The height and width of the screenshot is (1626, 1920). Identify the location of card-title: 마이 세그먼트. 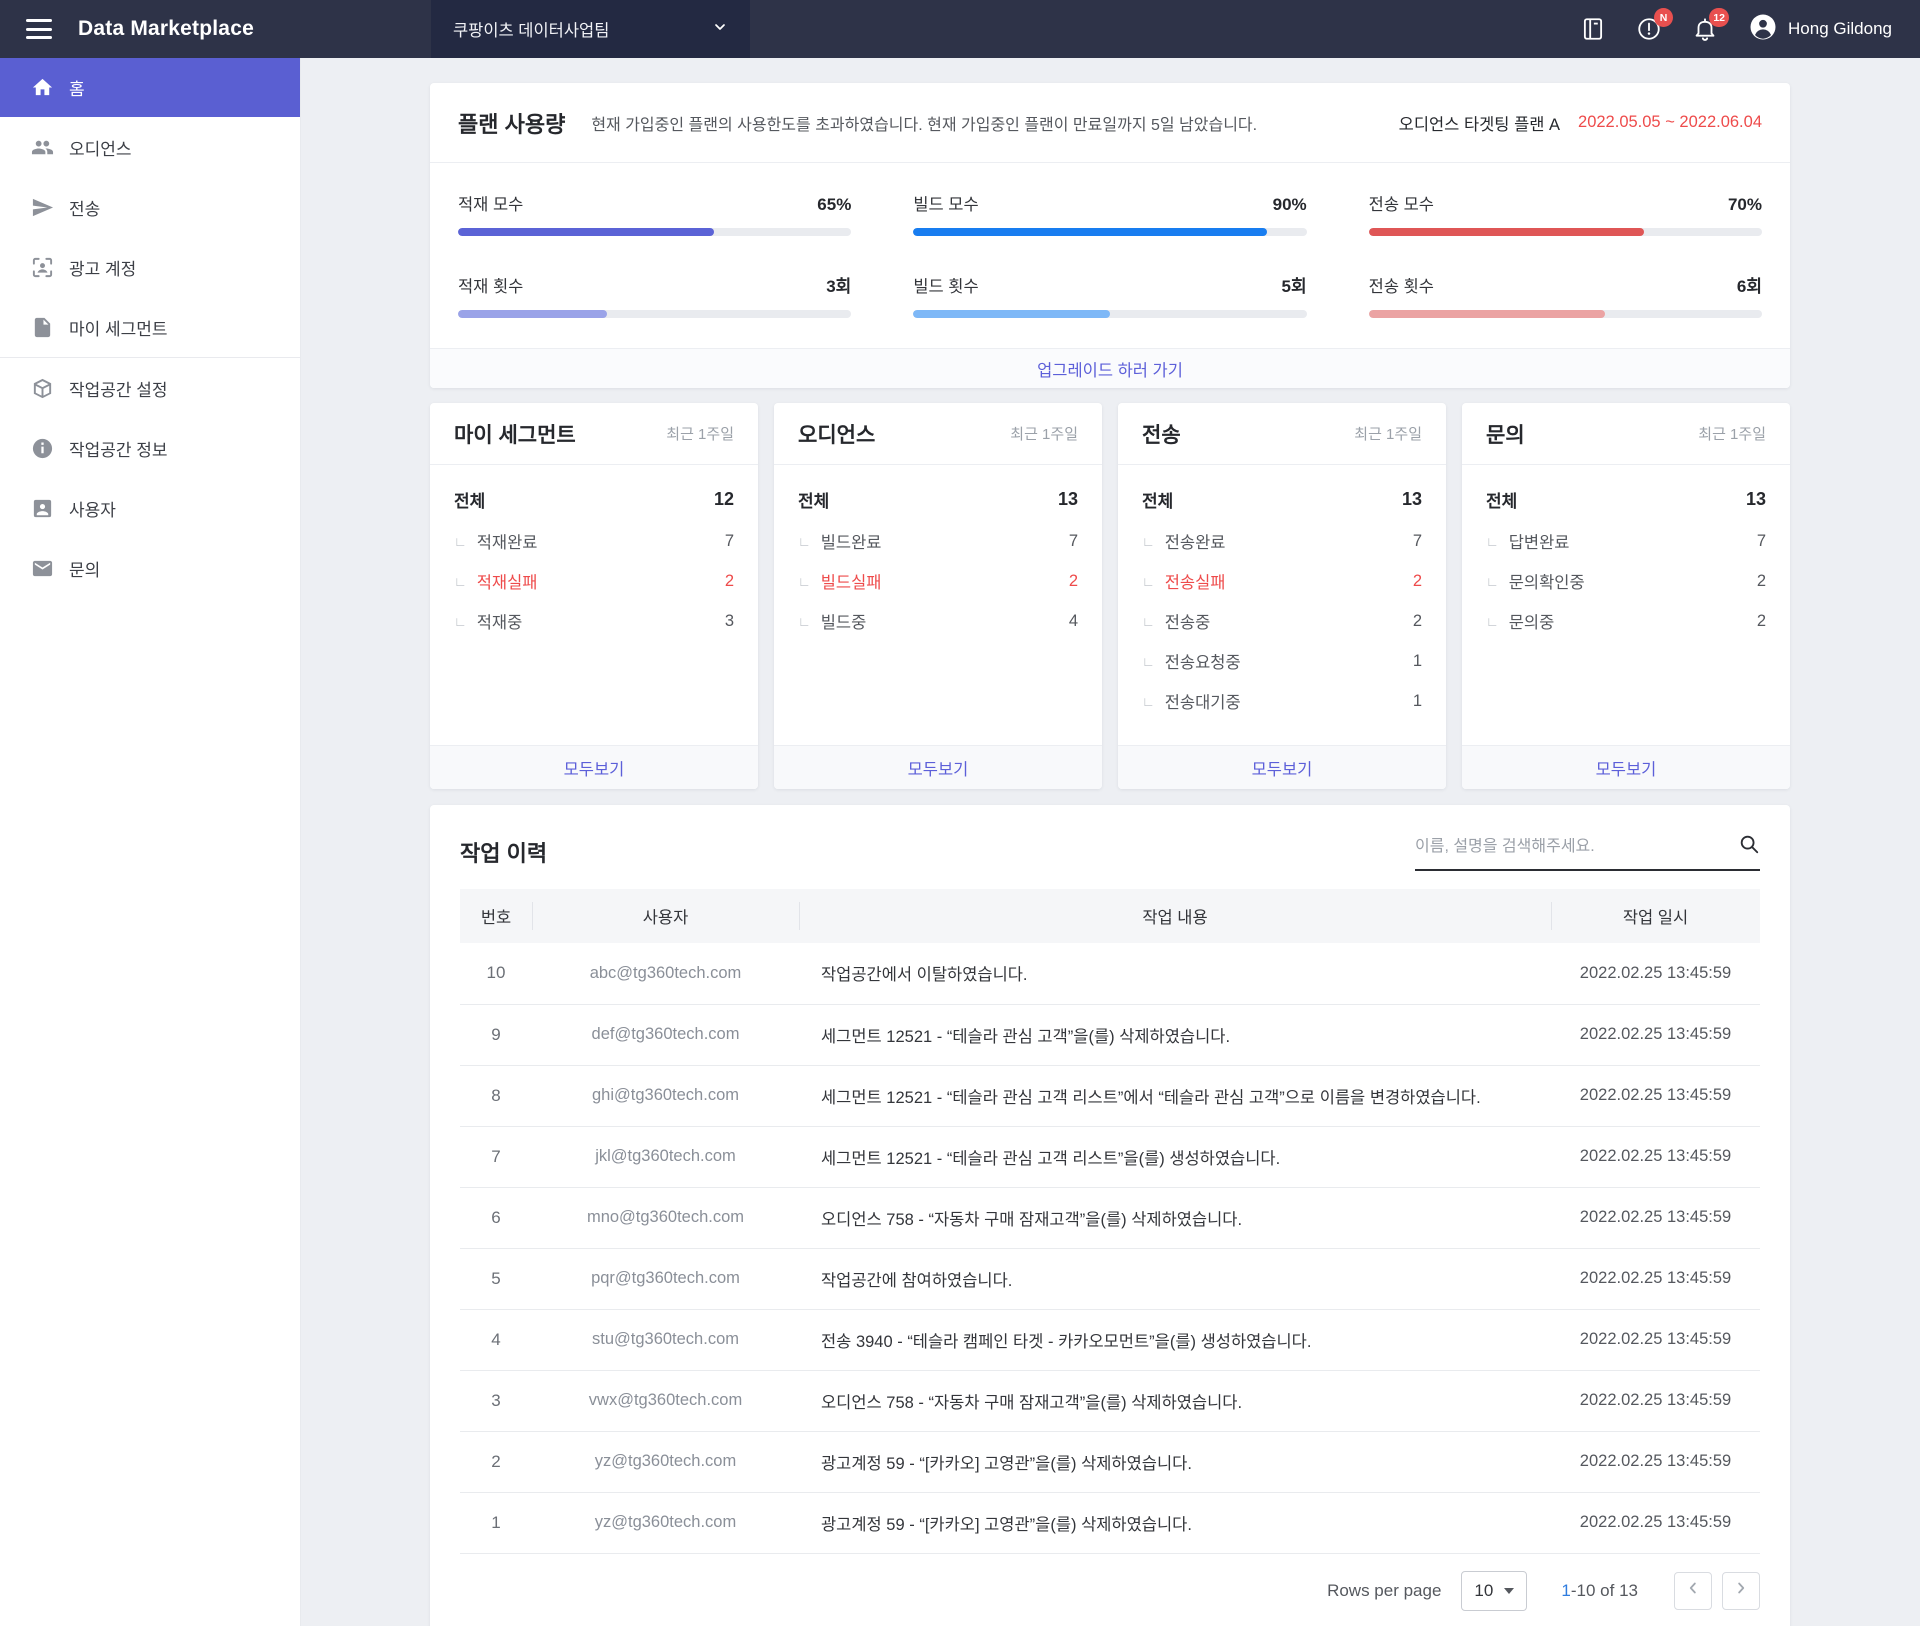
(515, 435).